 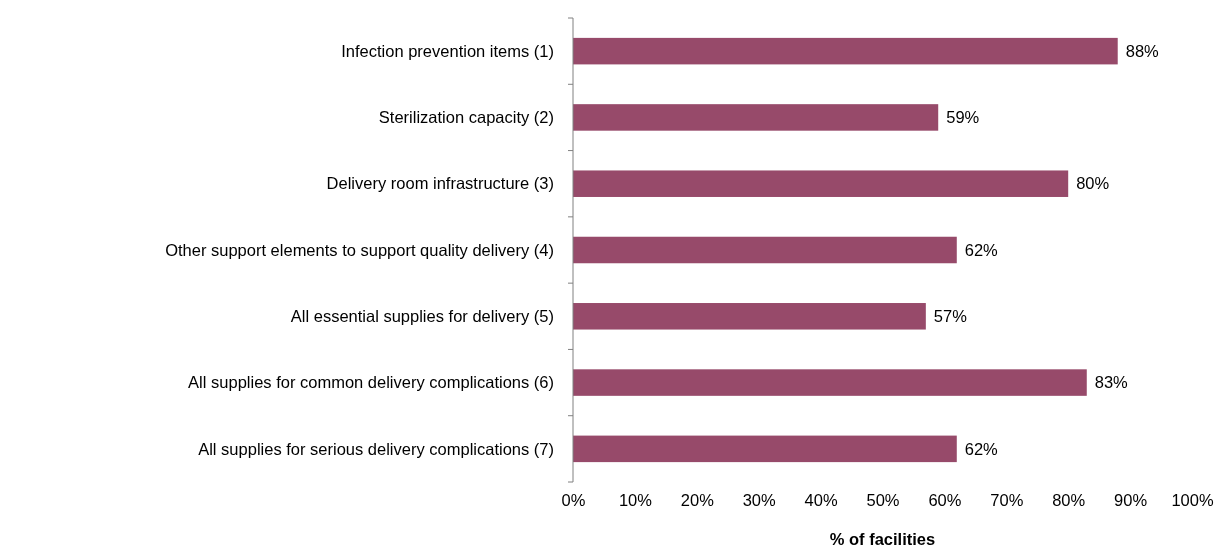 I want to click on x-axis-title: % of facilities, so click(x=882, y=539).